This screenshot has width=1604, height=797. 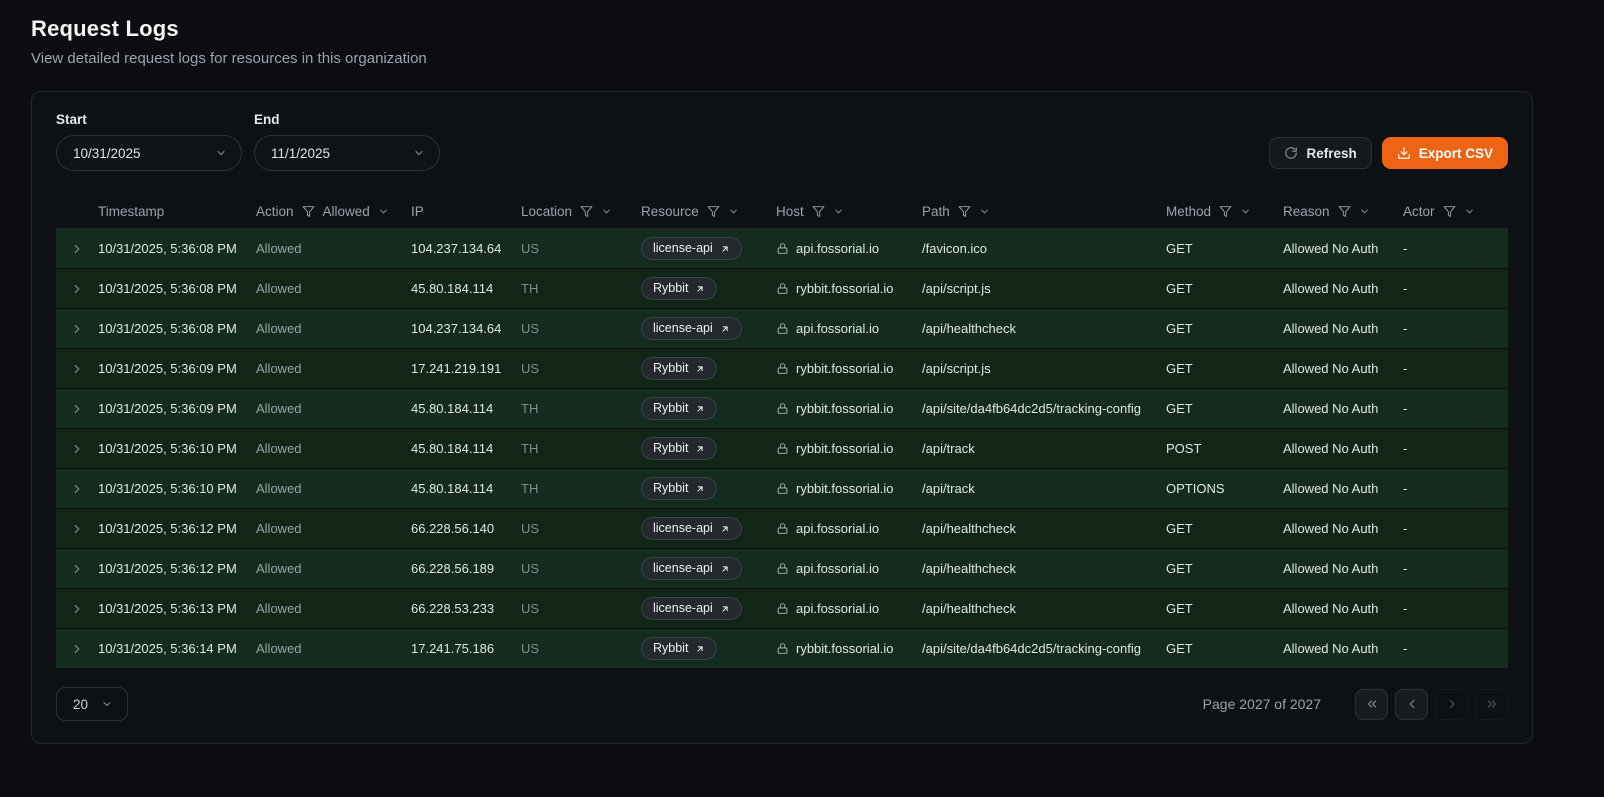 What do you see at coordinates (92, 704) in the screenshot?
I see `page-size-select: 20` at bounding box center [92, 704].